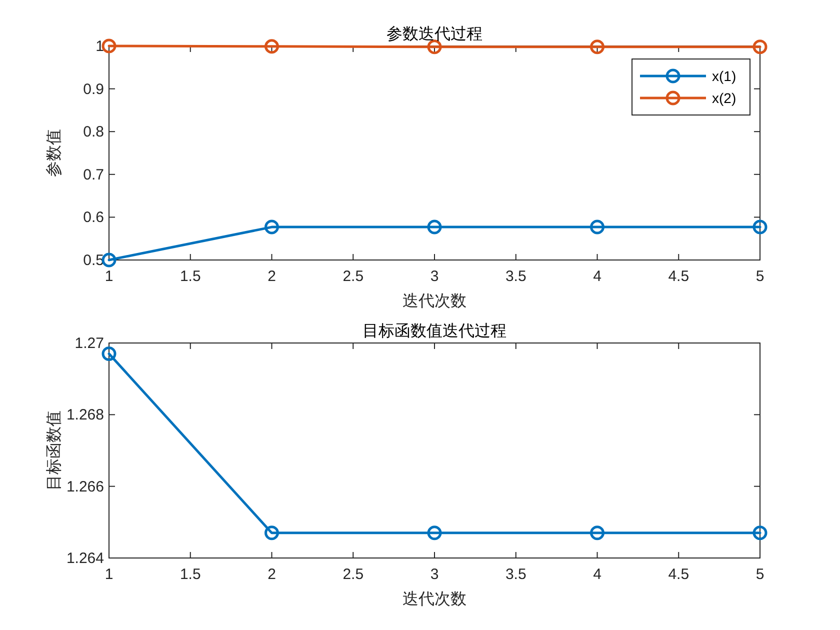  What do you see at coordinates (54, 450) in the screenshot?
I see `y-axis-title: 目标函数值` at bounding box center [54, 450].